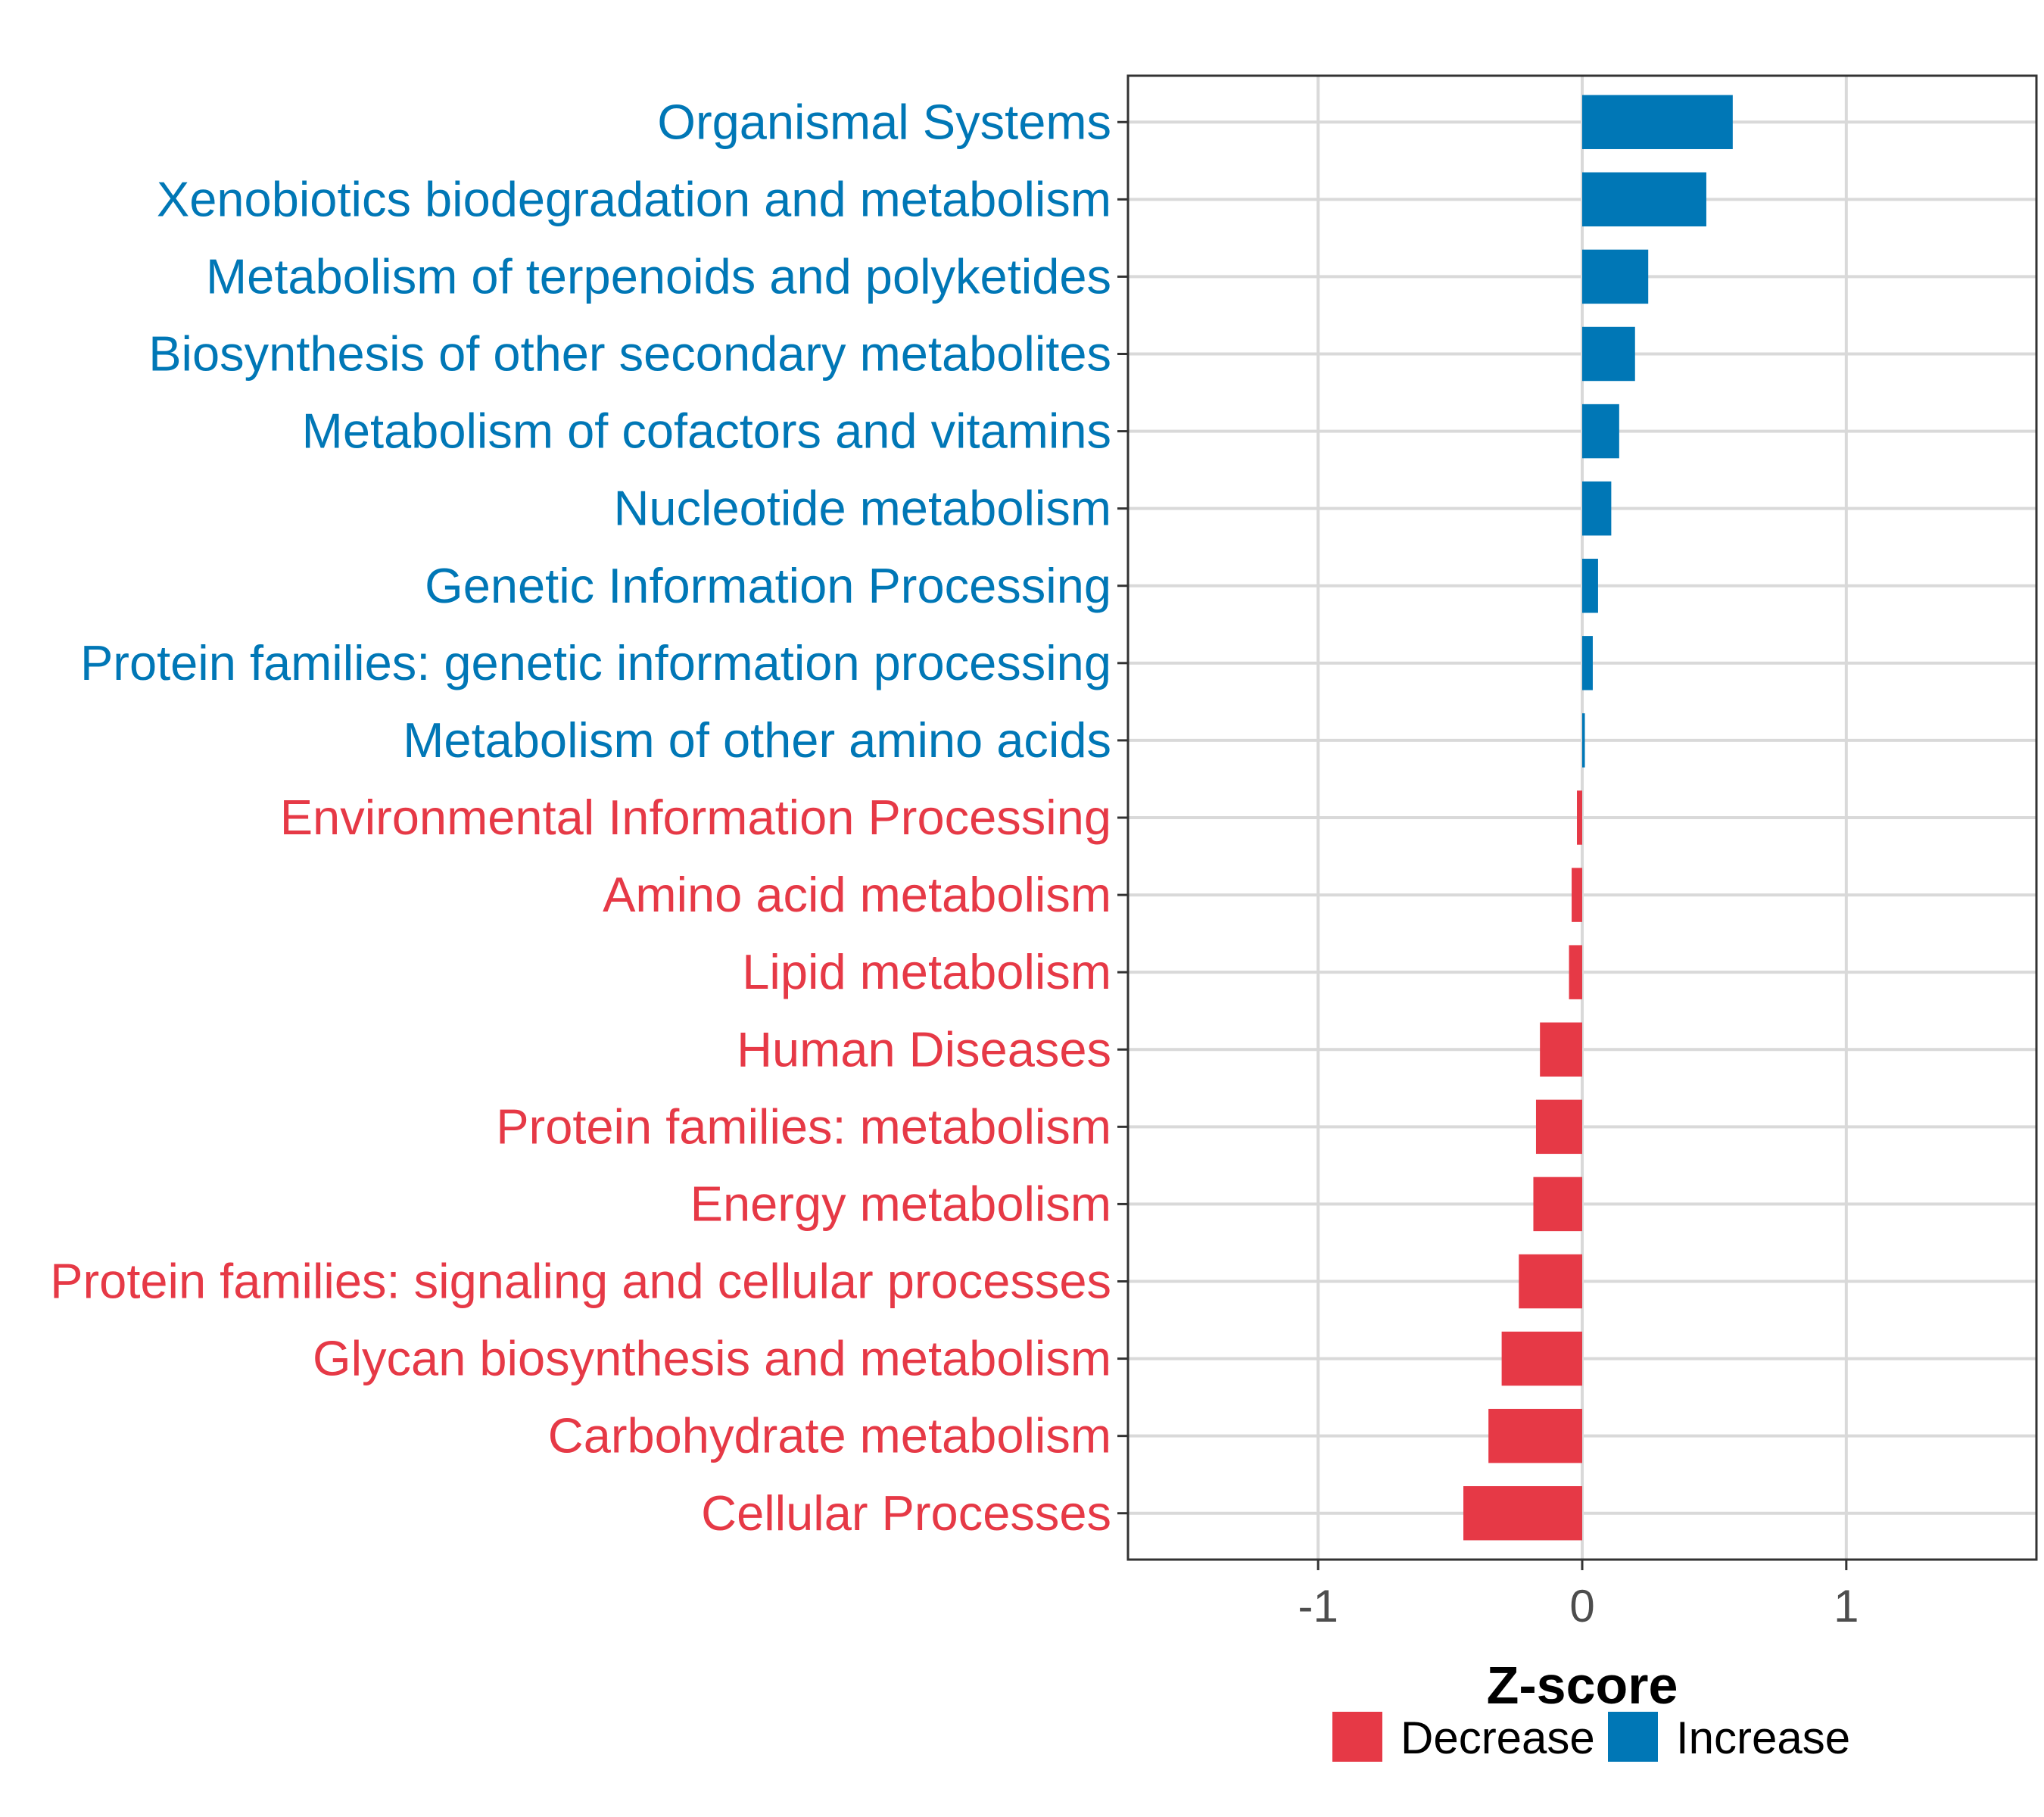  What do you see at coordinates (1590, 586) in the screenshot?
I see `bar-genetic-information-processing` at bounding box center [1590, 586].